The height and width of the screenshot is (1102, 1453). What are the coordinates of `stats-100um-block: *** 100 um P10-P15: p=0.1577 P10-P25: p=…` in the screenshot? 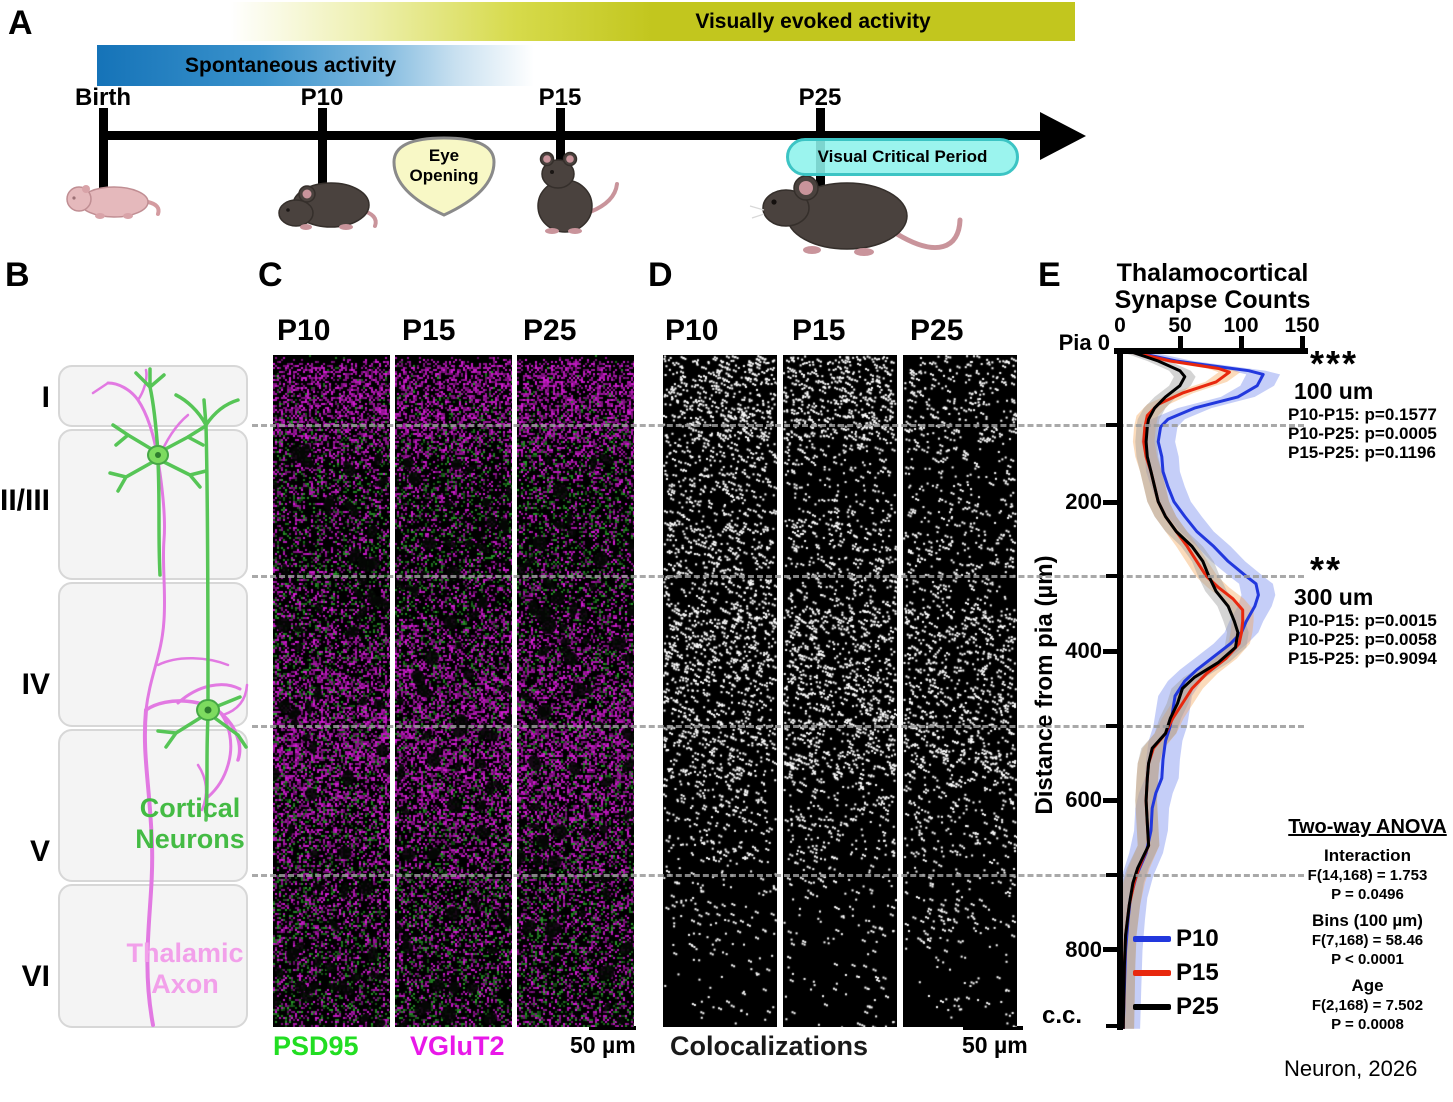 It's located at (1370, 403).